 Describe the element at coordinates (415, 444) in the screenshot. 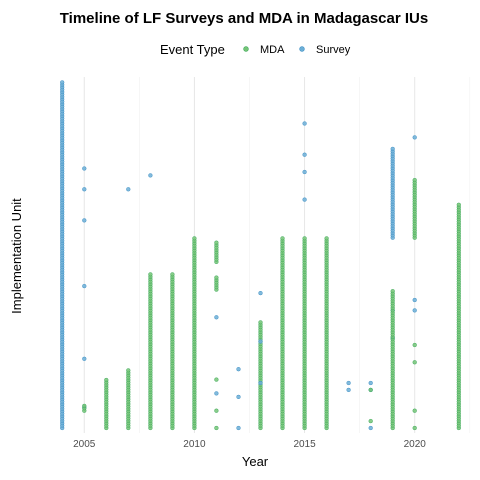

I see `x-tick-label: 2020` at that location.